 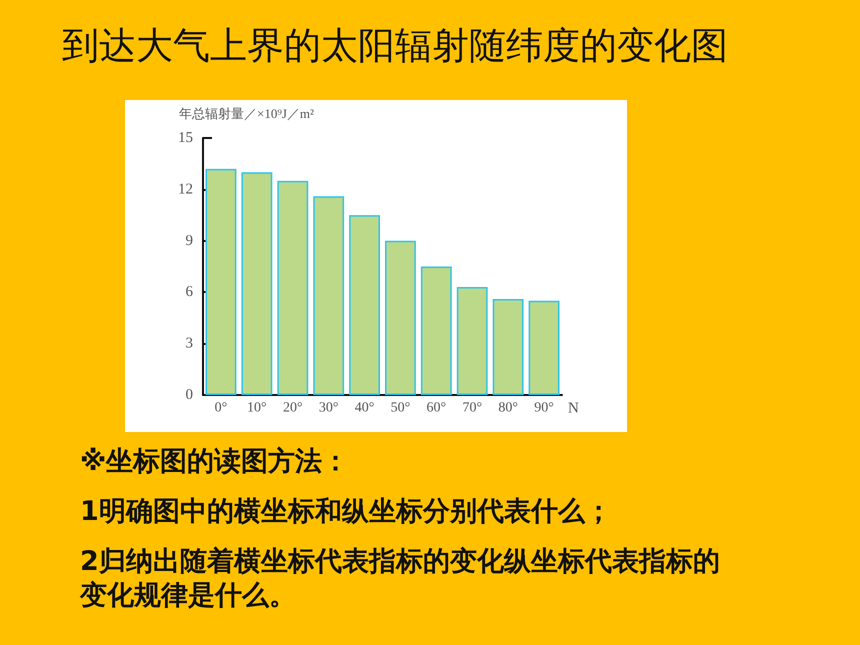 I want to click on x-tick-label: 50°, so click(x=400, y=408).